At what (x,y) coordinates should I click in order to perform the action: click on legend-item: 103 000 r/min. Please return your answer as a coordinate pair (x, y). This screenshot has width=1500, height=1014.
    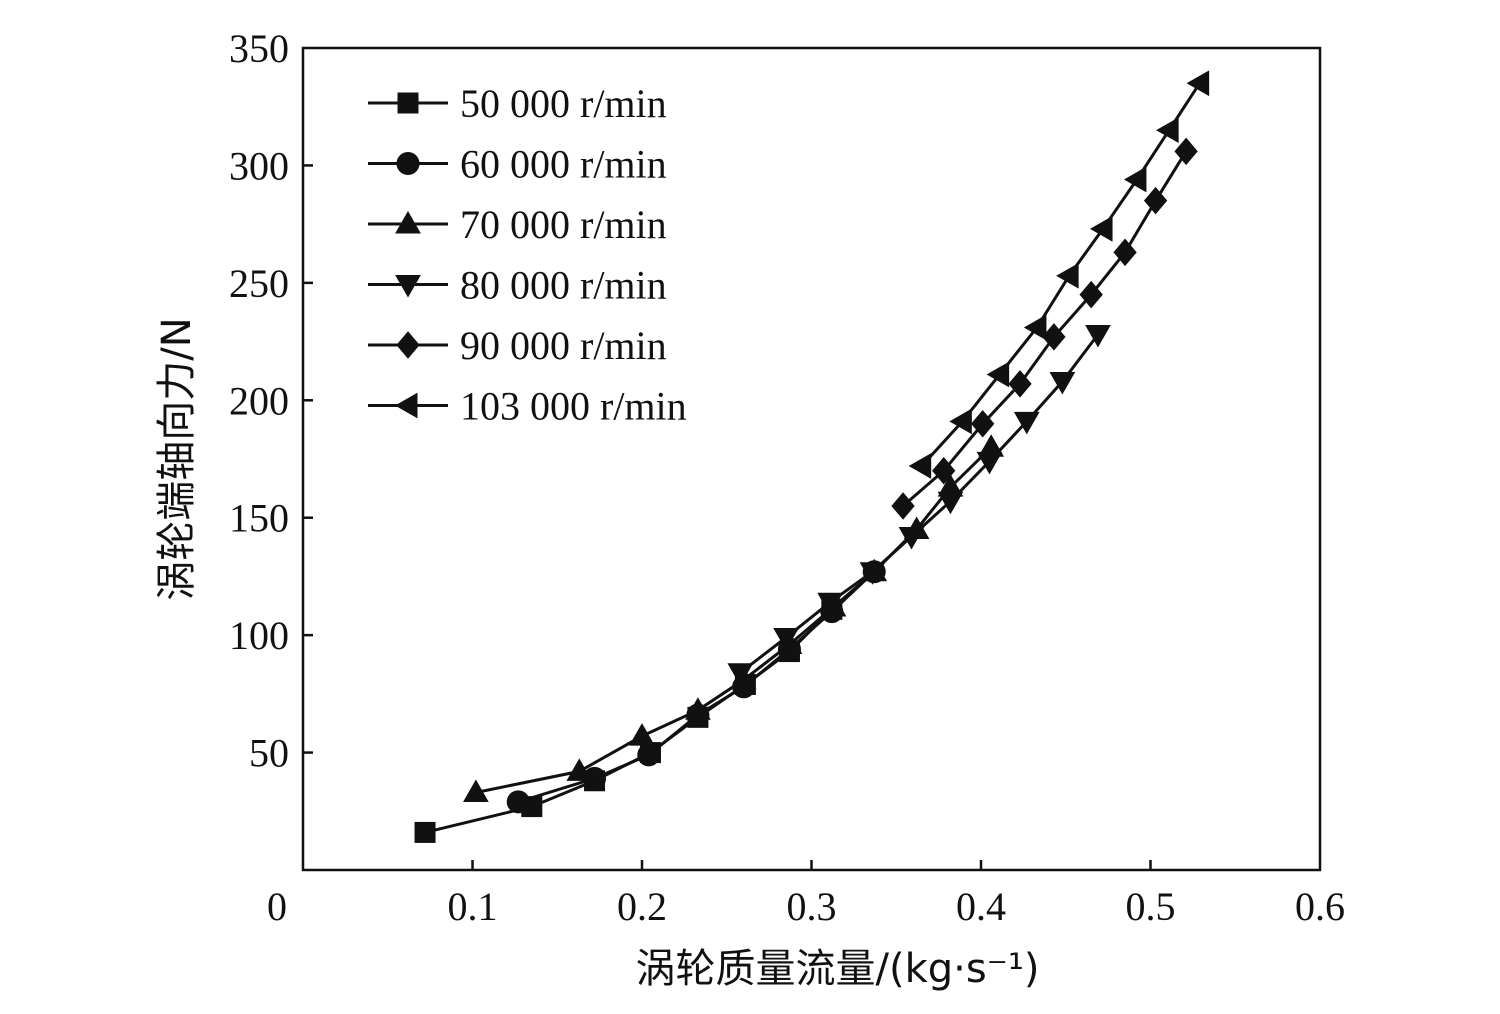
    Looking at the image, I should click on (527, 406).